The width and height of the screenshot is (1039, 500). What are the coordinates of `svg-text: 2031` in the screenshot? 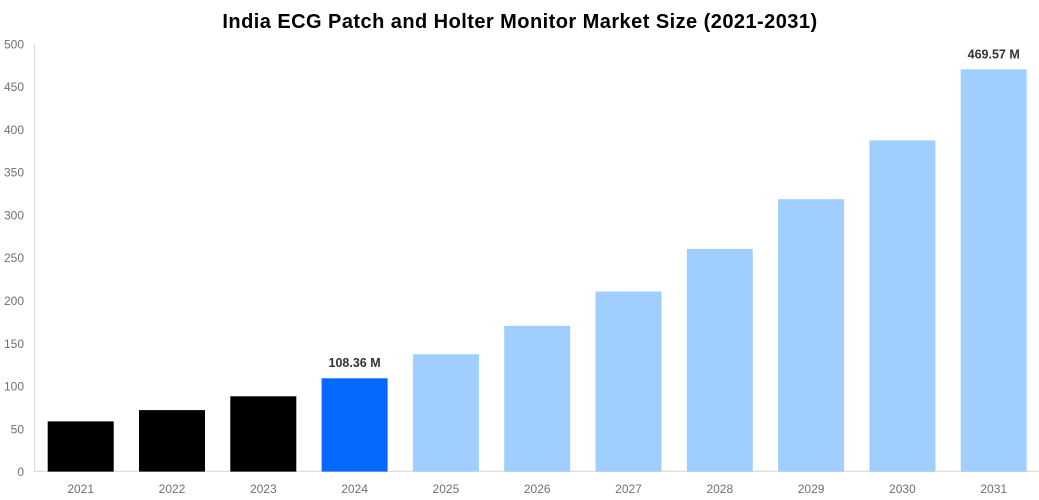 It's located at (993, 489).